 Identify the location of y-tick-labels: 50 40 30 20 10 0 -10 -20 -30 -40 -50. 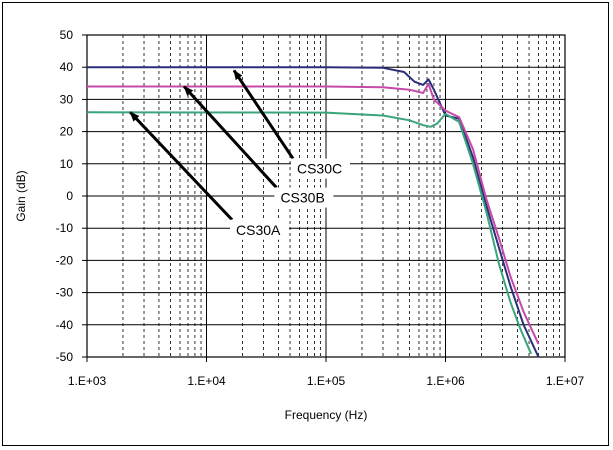
(71, 196).